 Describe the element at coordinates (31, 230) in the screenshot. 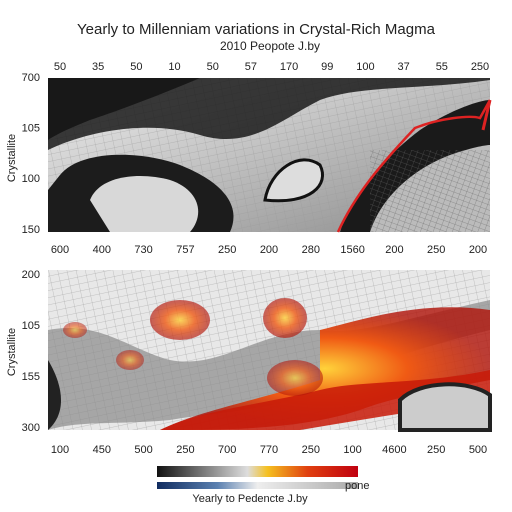

I see `axis-label: 150` at that location.